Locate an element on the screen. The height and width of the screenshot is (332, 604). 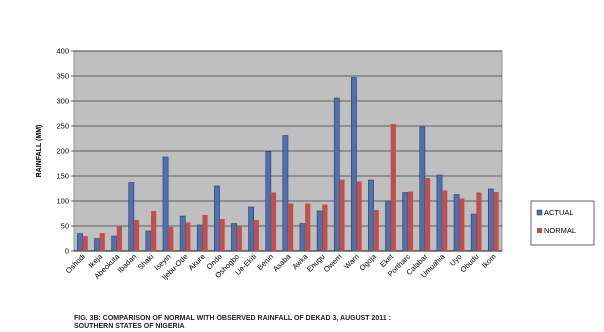
bar-actual-portharc is located at coordinates (405, 222).